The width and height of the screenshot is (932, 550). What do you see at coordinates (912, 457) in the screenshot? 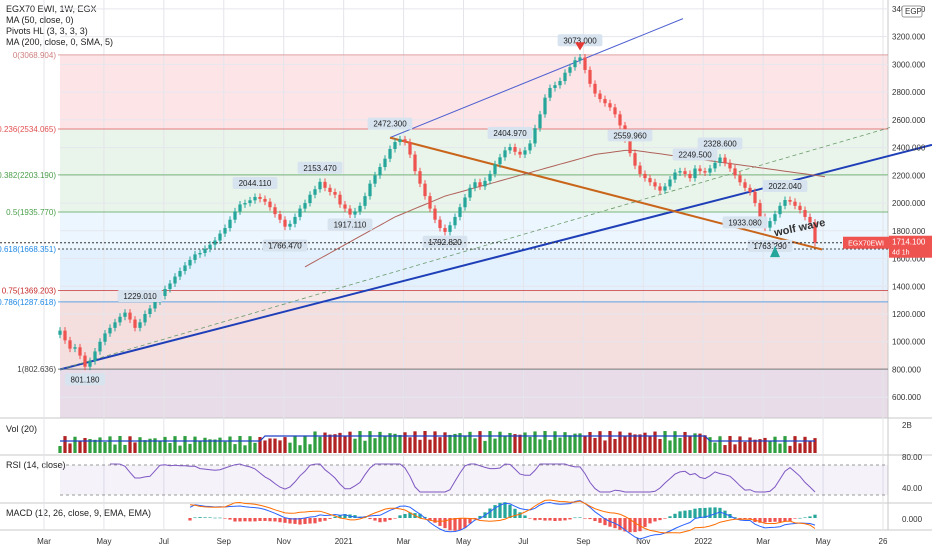
I see `rsi-tick-label: 80.00` at bounding box center [912, 457].